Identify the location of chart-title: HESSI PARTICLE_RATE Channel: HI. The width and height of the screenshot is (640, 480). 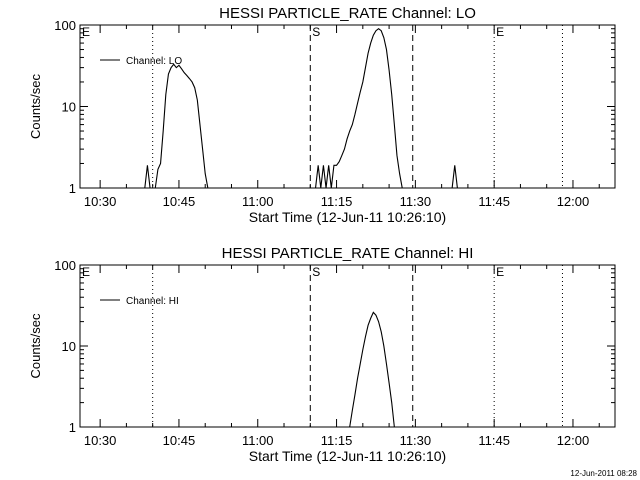
(348, 253).